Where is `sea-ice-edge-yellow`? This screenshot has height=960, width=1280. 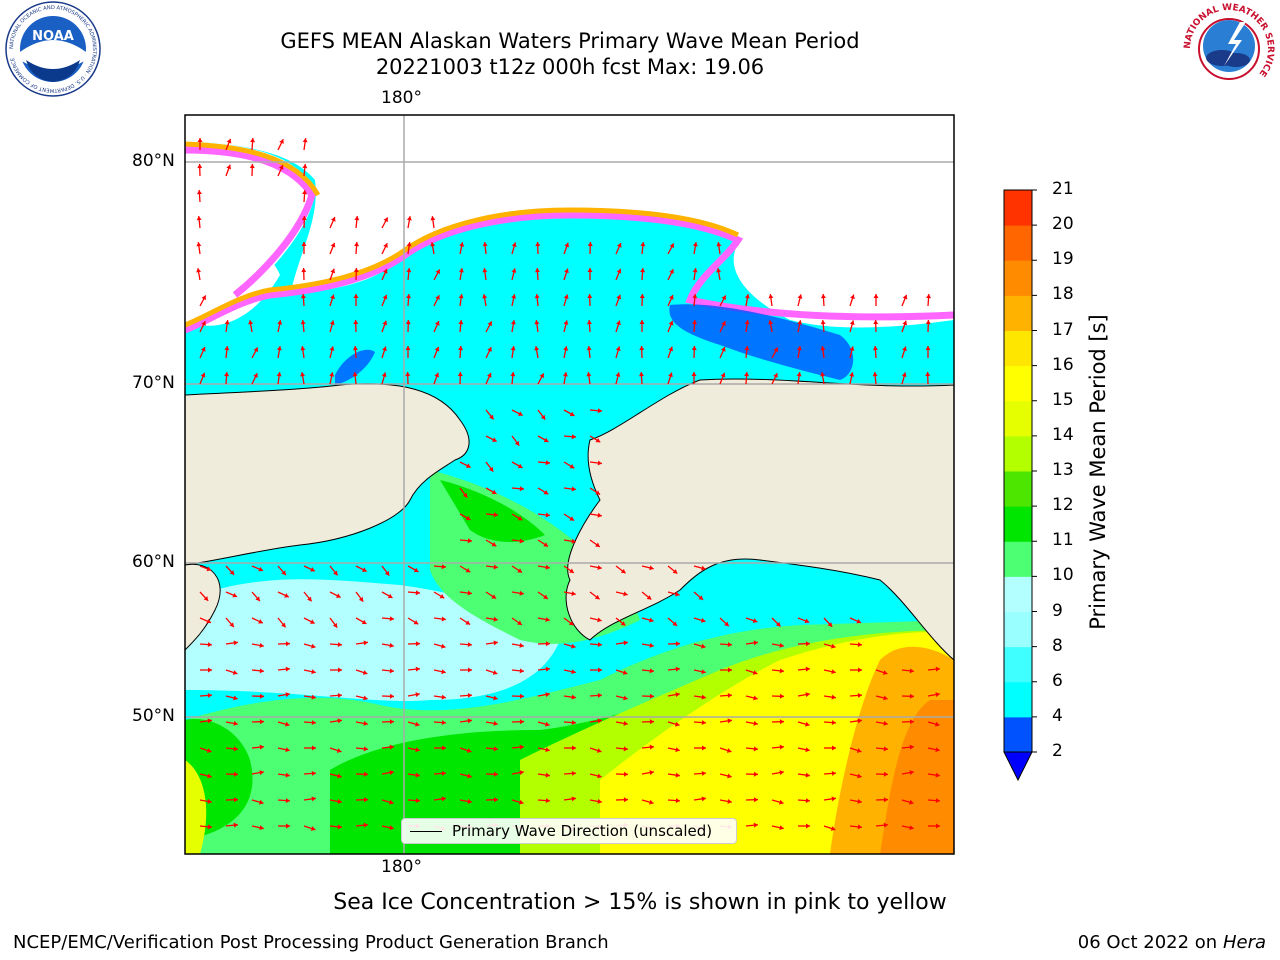 sea-ice-edge-yellow is located at coordinates (462, 267).